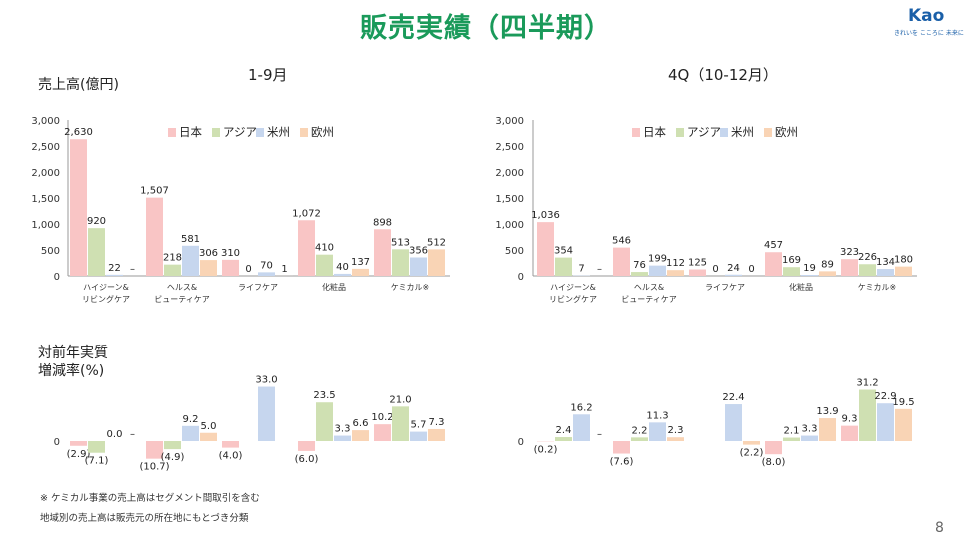  I want to click on growth-1-9-data-label: 21.0, so click(400, 399).